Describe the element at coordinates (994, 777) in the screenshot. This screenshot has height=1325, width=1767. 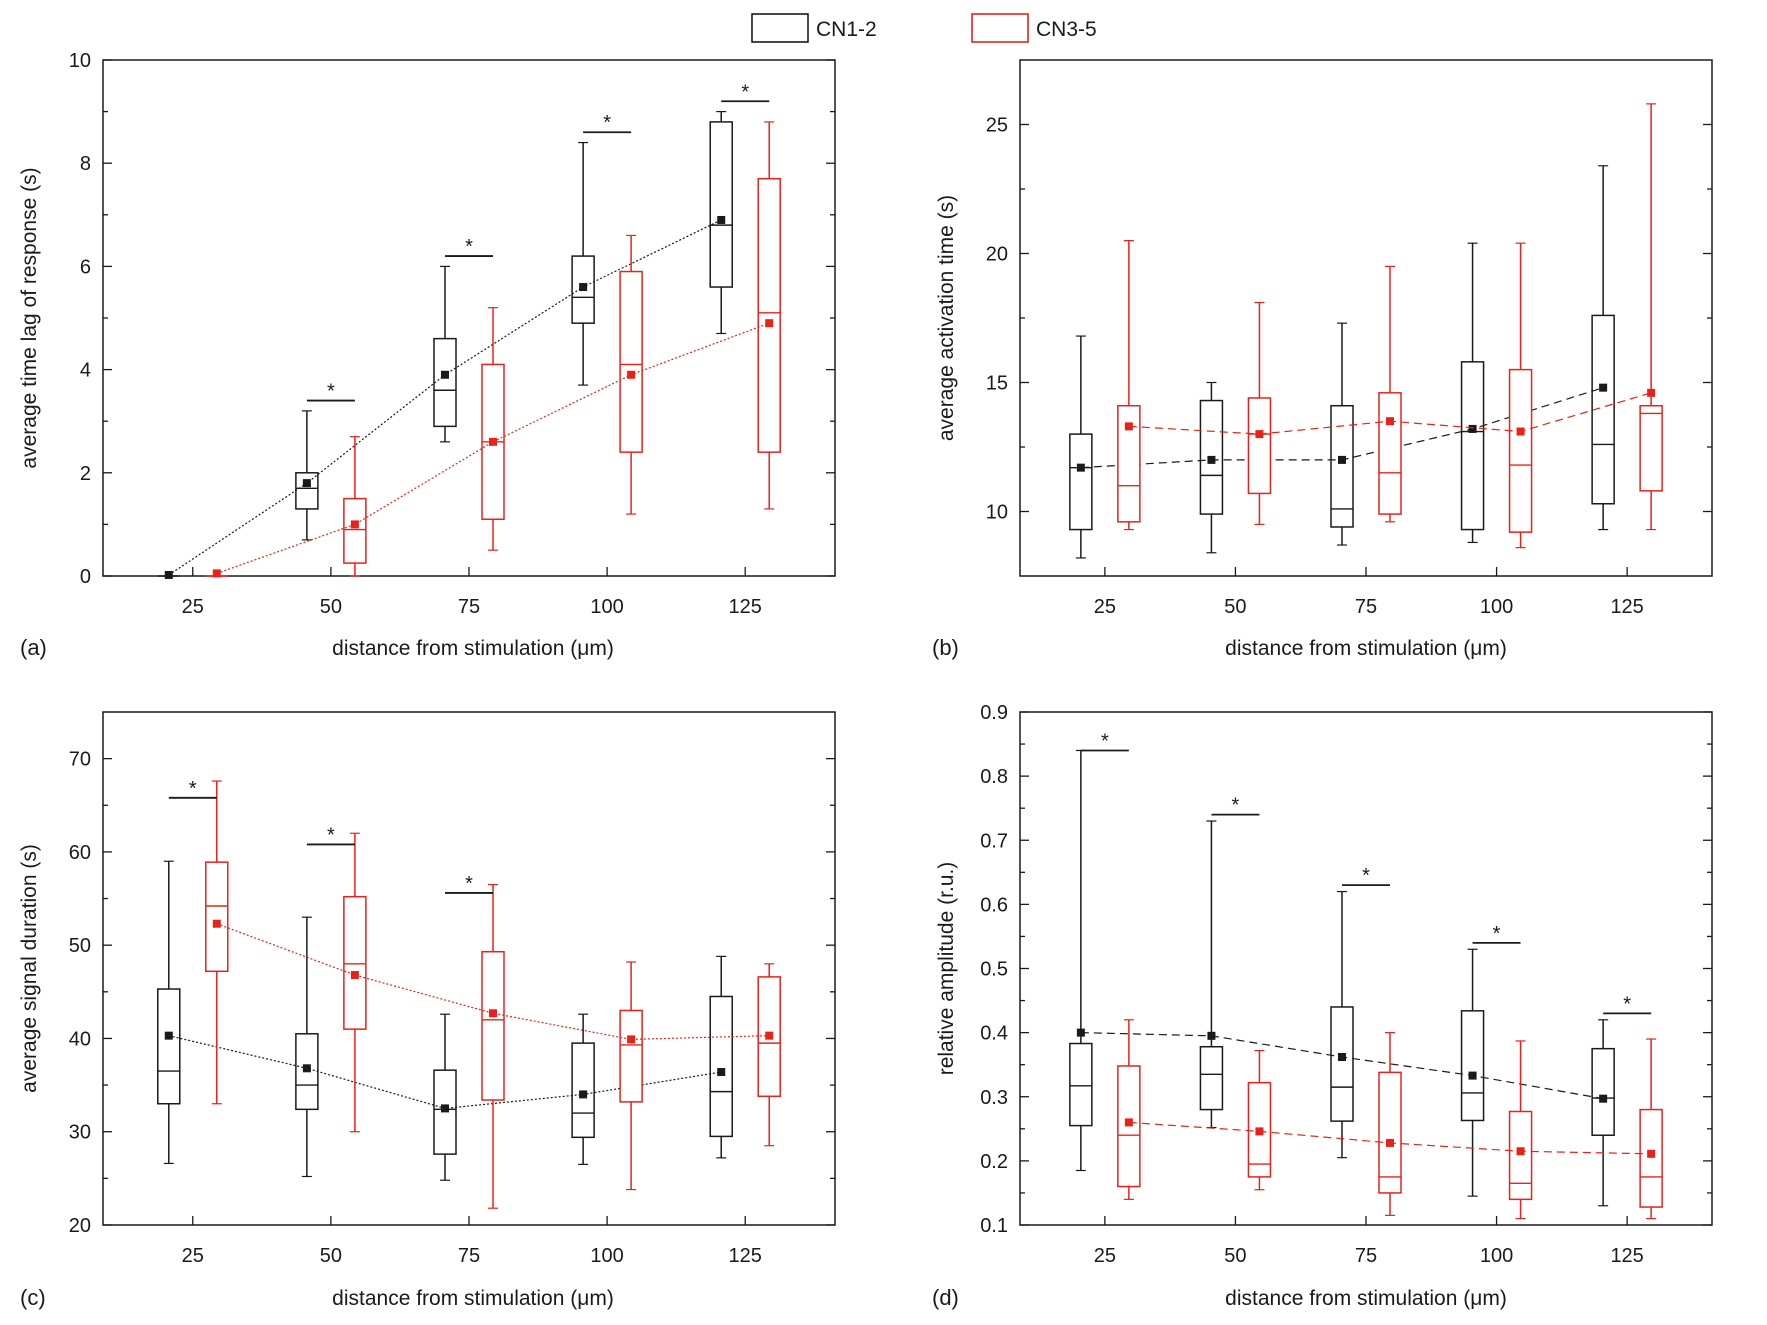
I see `y-tick-label: 0.8` at that location.